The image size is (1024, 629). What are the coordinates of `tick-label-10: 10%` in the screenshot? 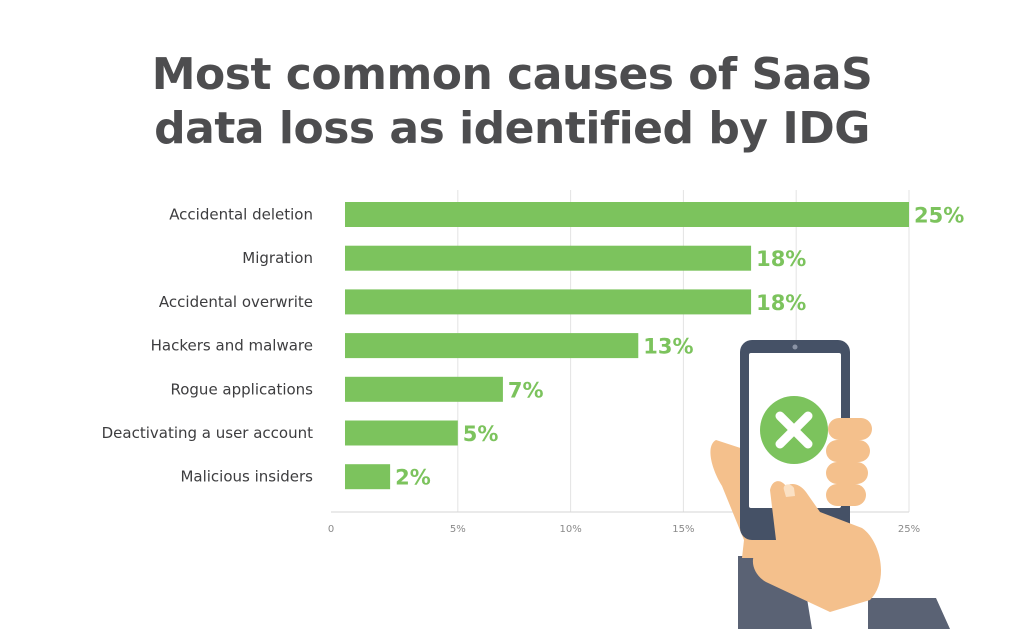 It's located at (570, 529).